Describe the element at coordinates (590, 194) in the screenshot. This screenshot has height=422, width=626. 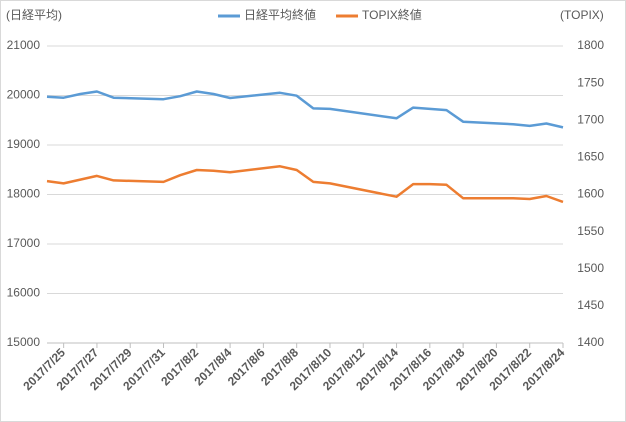
I see `y2-tick-label: 1600` at that location.